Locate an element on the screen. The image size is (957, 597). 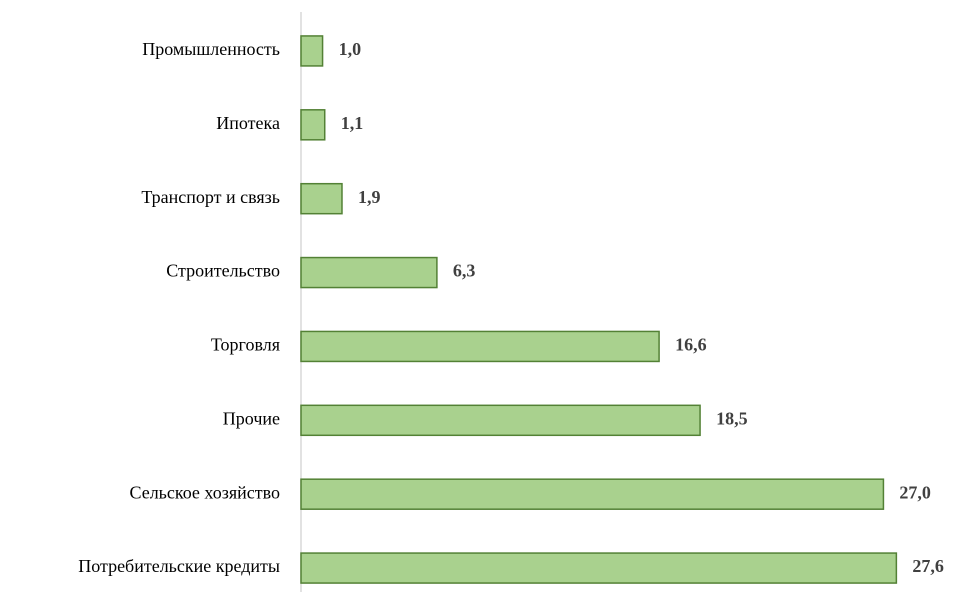
category-label: Строительство is located at coordinates (223, 271).